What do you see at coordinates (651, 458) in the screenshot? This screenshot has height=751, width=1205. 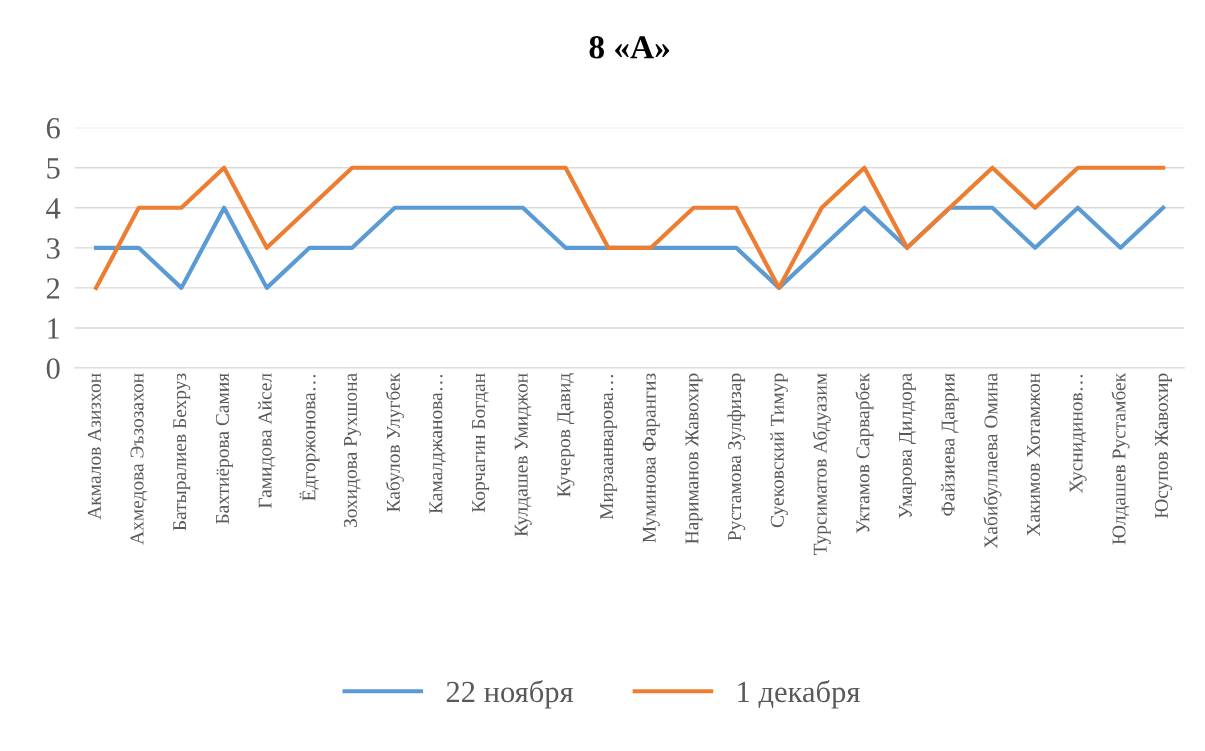 I see `x-tick-label: Муминова Фарангиз` at bounding box center [651, 458].